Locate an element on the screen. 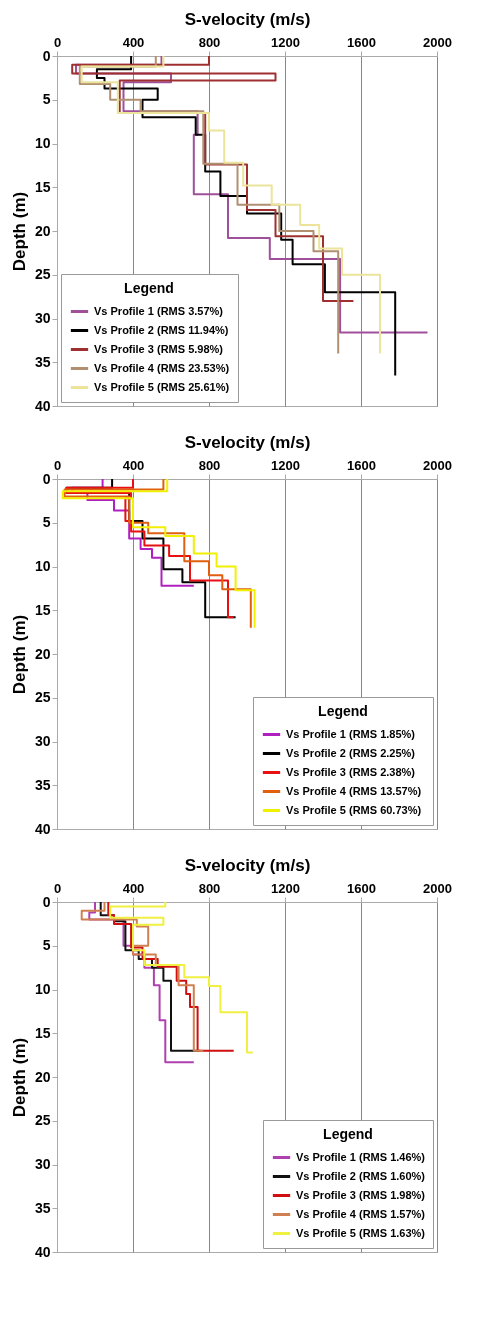 This screenshot has width=496, height=1323. legend-label: Vs Profile 4 (RMS 13.57%) is located at coordinates (354, 790).